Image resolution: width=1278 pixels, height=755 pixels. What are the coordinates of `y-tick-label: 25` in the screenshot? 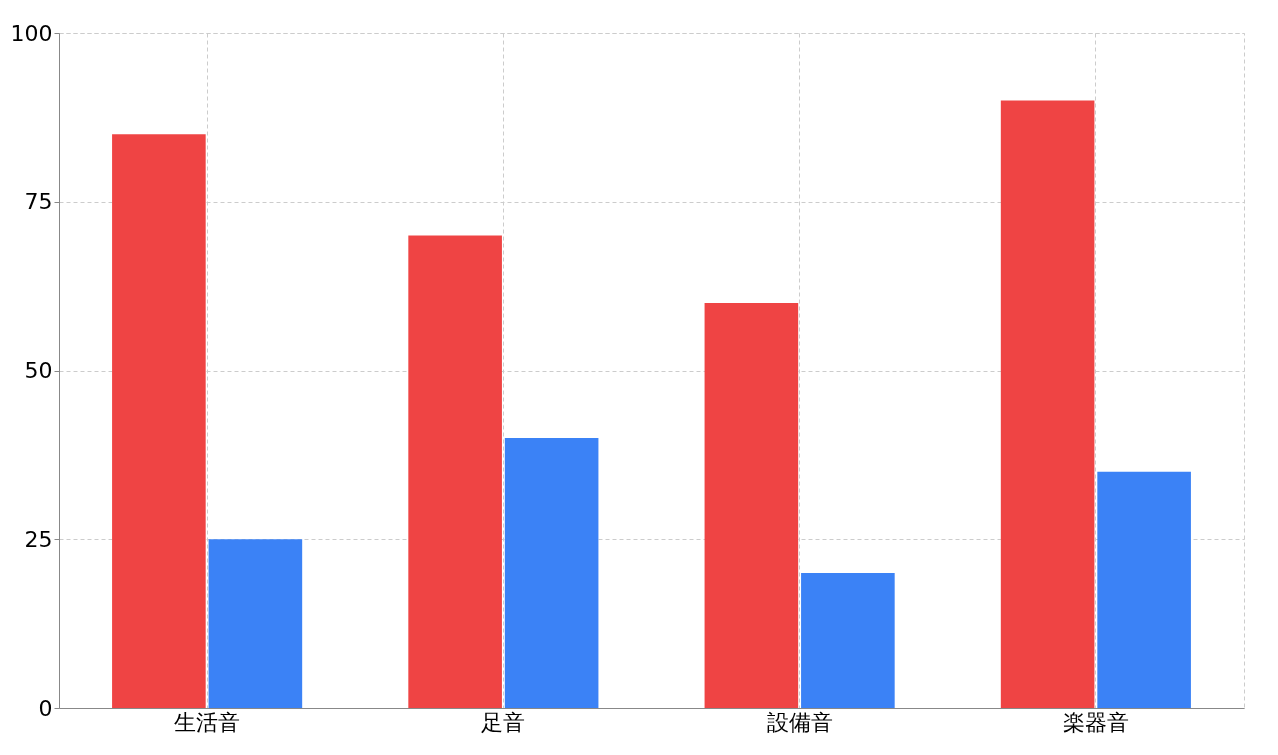 It's located at (38, 539).